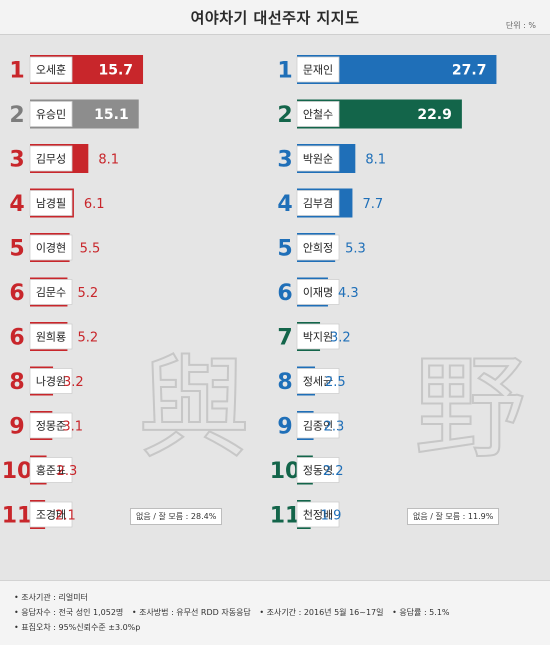 The image size is (550, 645). I want to click on right-value-label: 5.3, so click(355, 249).